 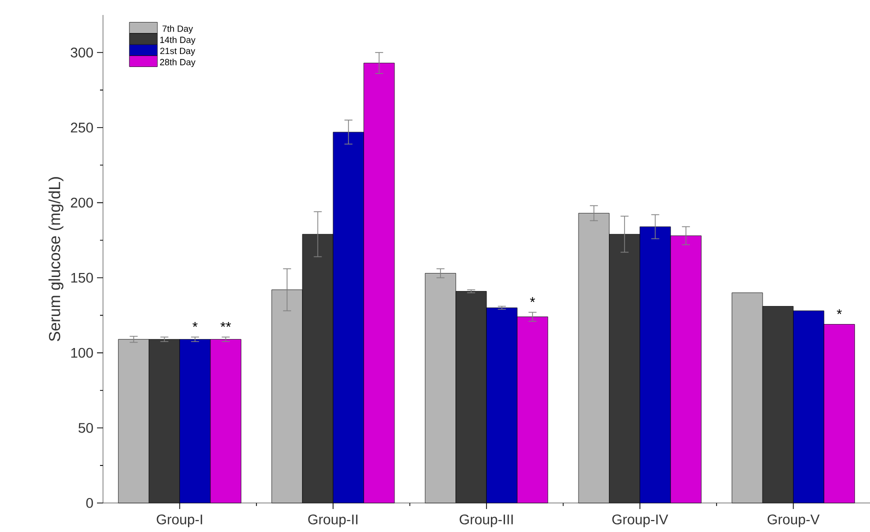 What do you see at coordinates (225, 324) in the screenshot?
I see `data-label: **` at bounding box center [225, 324].